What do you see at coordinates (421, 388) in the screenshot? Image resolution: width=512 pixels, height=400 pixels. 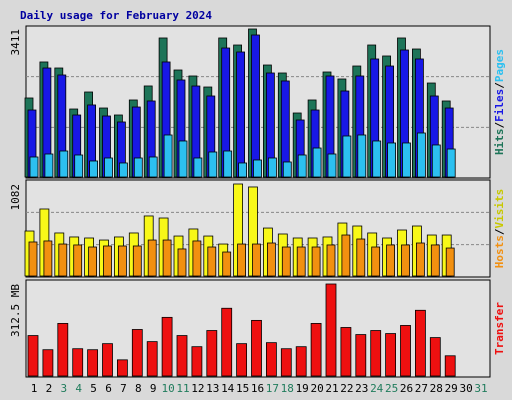 I see `x-tick-label: 27` at bounding box center [421, 388].